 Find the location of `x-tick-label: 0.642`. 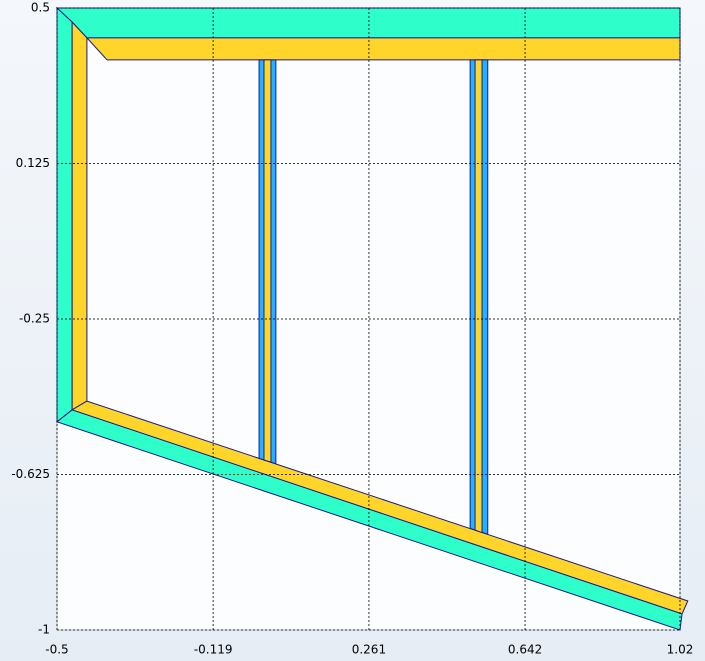

x-tick-label: 0.642 is located at coordinates (525, 650).